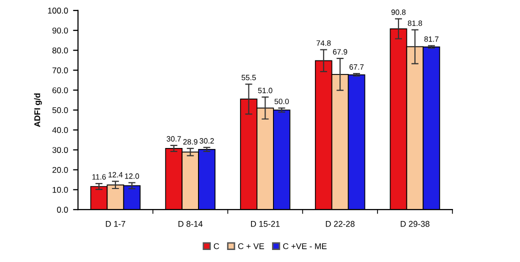 Image resolution: width=520 pixels, height=262 pixels. I want to click on y-tick-label: 90.0, so click(60, 31).